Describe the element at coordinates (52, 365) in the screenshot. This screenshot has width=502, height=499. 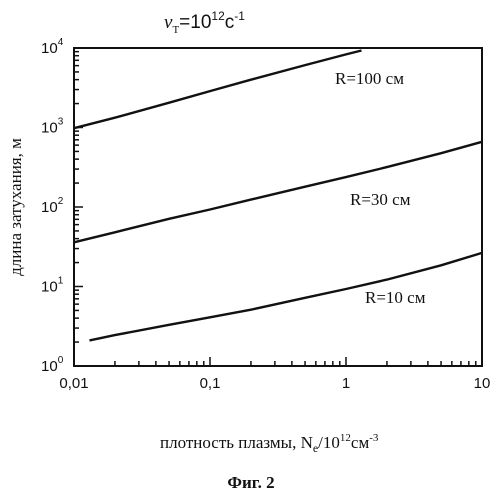
I see `y-tick-label: 10⁰` at that location.